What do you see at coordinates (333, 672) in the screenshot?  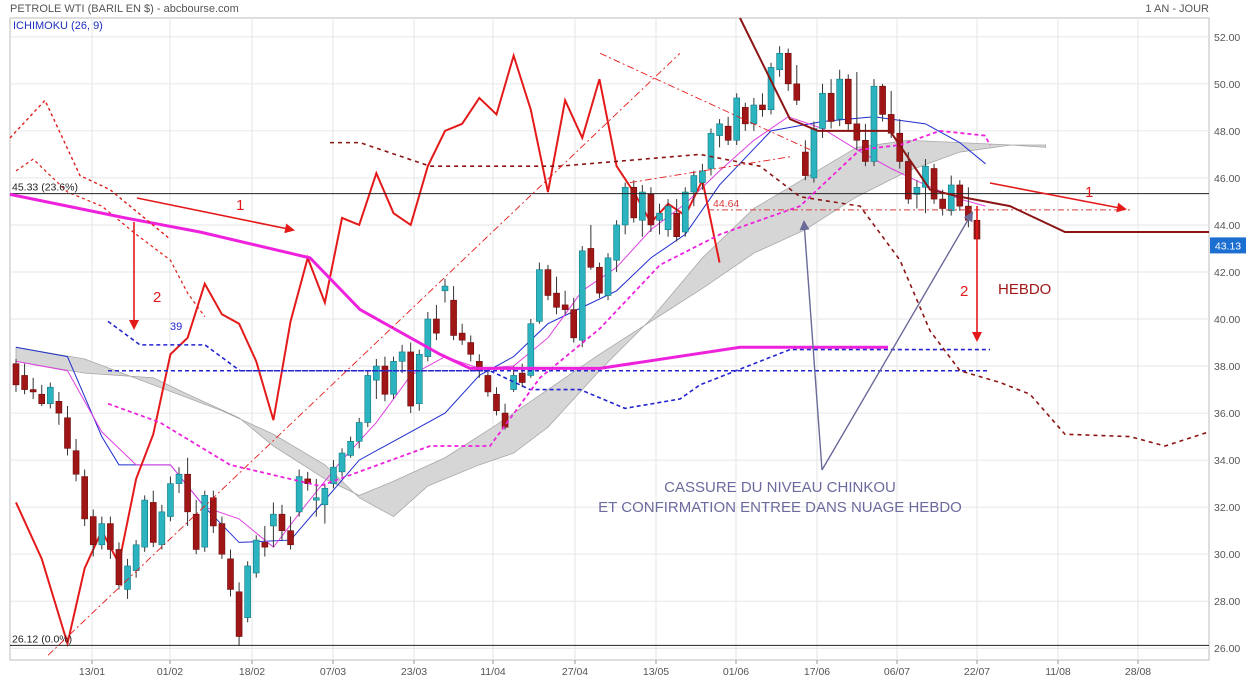 I see `x-tick-label: 07/03` at bounding box center [333, 672].